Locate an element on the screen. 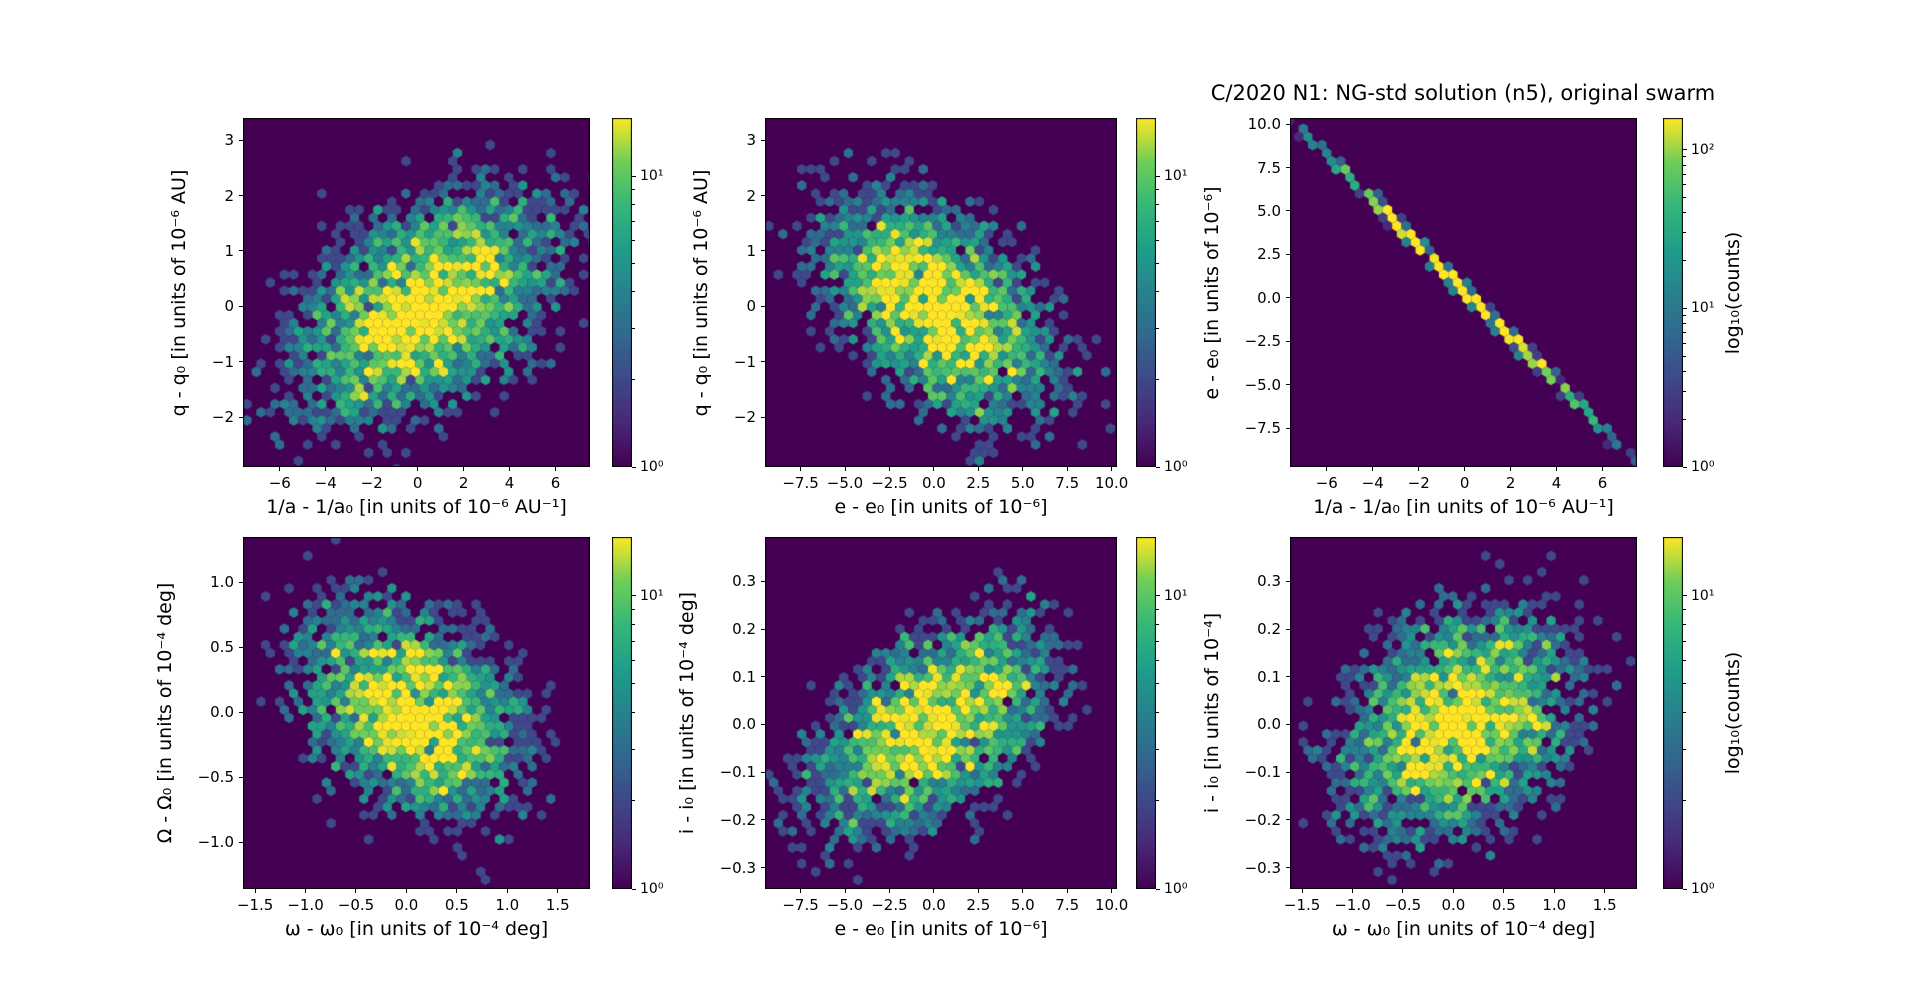  x-tick-label: −1.5 is located at coordinates (255, 905).